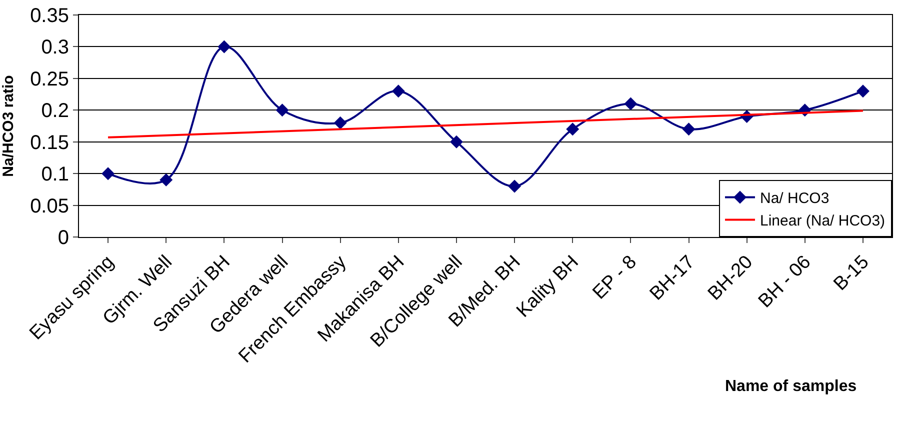 This screenshot has width=898, height=432. Describe the element at coordinates (49, 79) in the screenshot. I see `y-tick-label: 0.25` at that location.